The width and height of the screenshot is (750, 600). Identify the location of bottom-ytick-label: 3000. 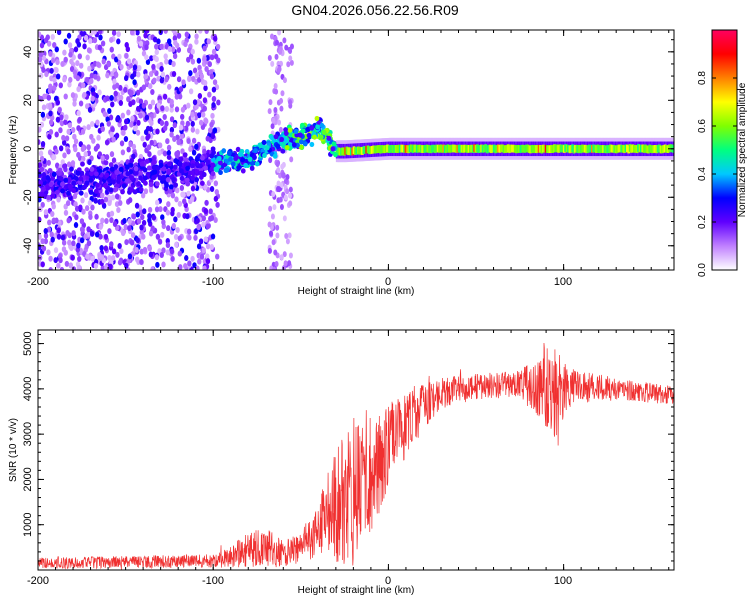
(28, 434).